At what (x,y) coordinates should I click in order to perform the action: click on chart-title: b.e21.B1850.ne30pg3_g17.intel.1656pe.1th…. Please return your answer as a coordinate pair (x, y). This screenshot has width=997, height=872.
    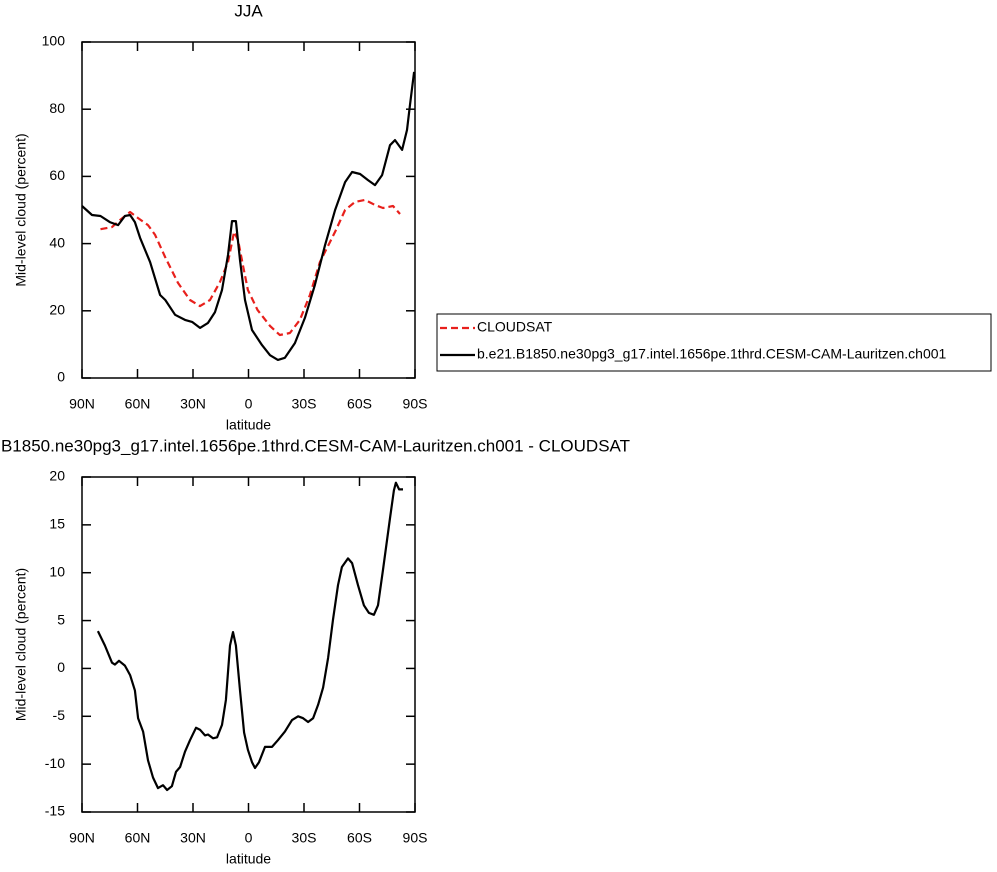
    Looking at the image, I should click on (315, 445).